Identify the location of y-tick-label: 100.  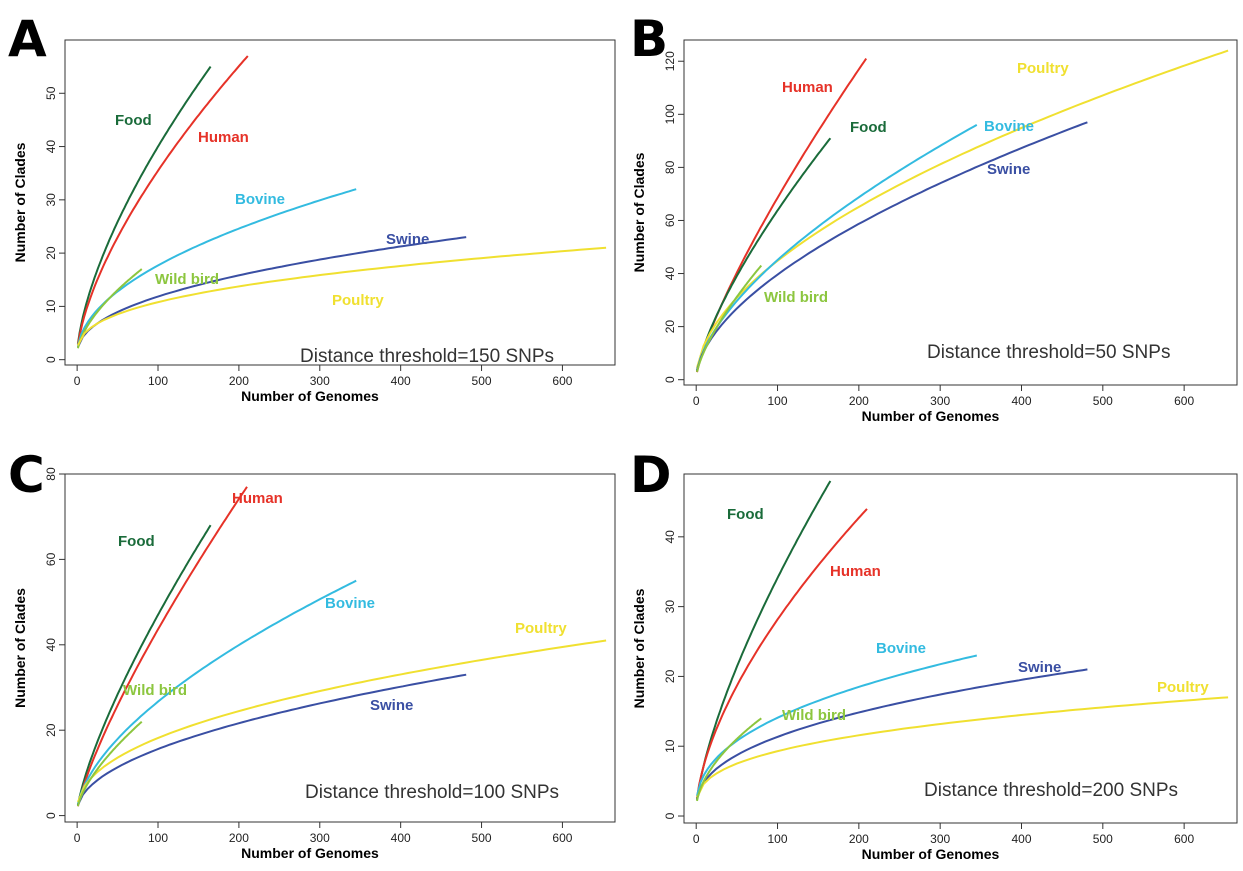
(670, 114).